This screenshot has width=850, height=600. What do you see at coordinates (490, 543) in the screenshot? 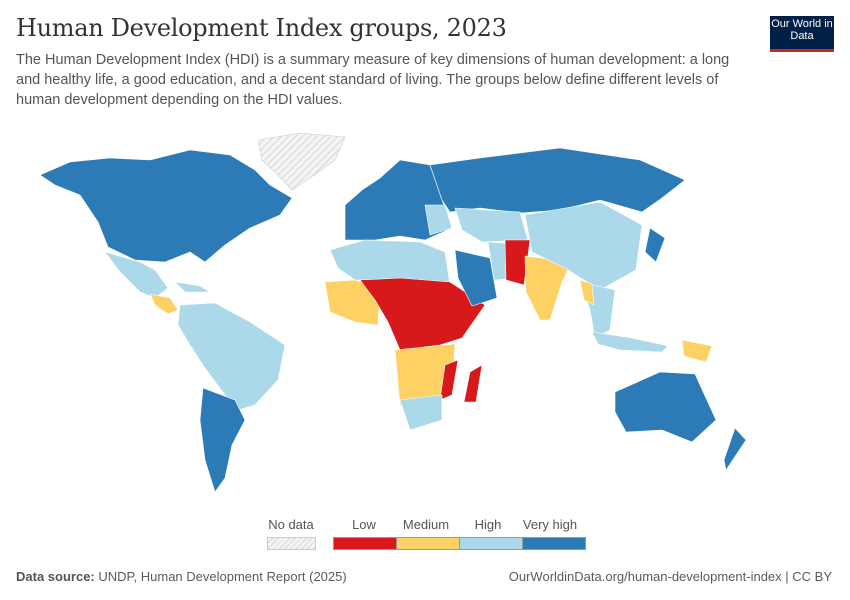
I see `legend-swatch-high` at bounding box center [490, 543].